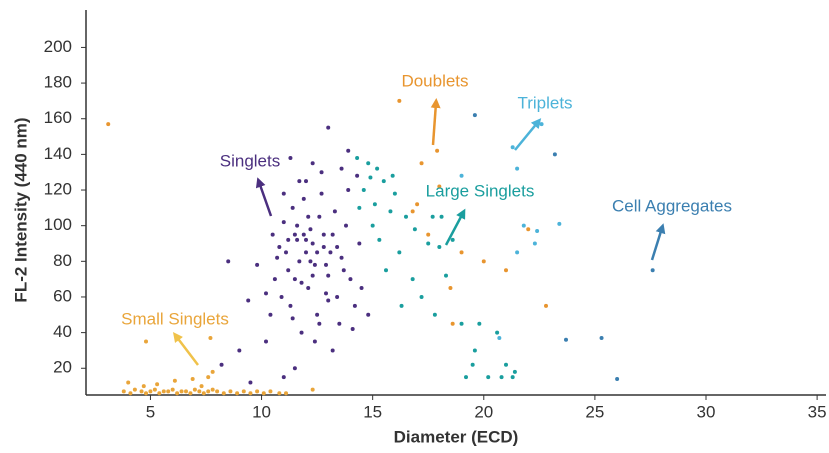  Describe the element at coordinates (58, 153) in the screenshot. I see `y-tick-label: 140` at that location.